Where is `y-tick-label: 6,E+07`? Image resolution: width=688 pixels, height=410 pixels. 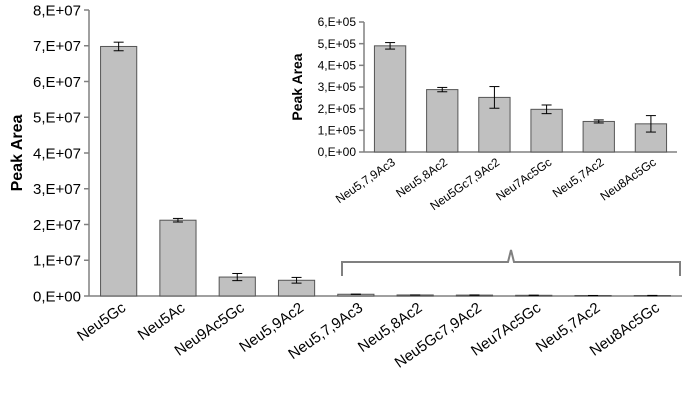 y-tick-label: 6,E+07 is located at coordinates (57, 82).